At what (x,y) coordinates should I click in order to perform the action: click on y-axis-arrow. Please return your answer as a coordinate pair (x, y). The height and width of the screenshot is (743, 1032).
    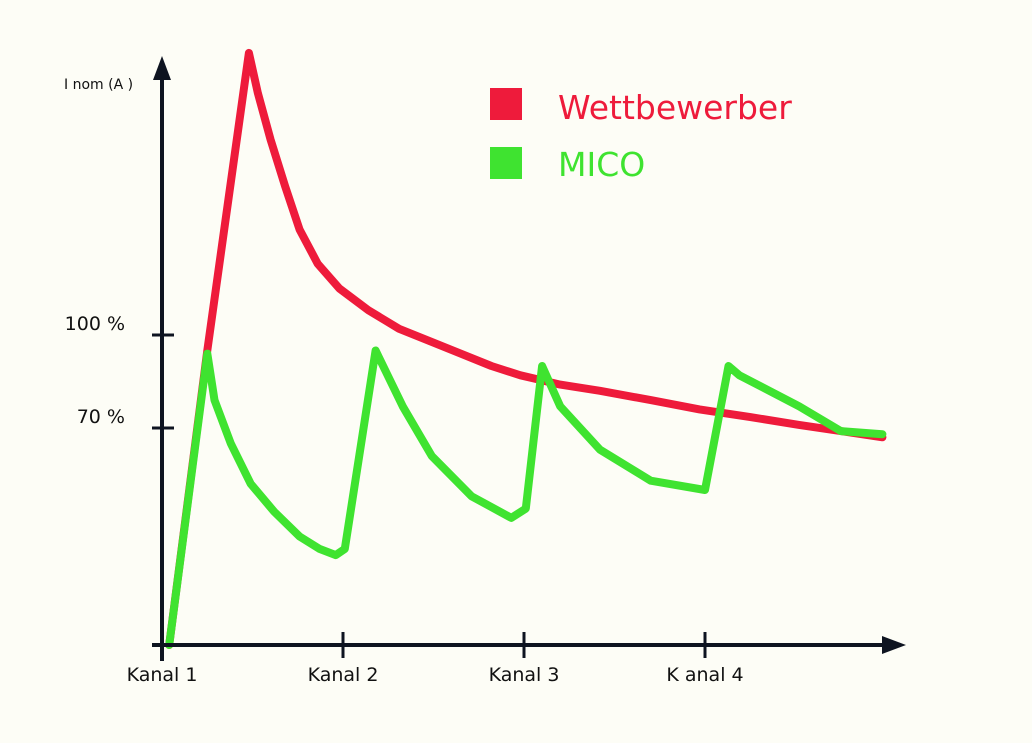
    Looking at the image, I should click on (162, 68).